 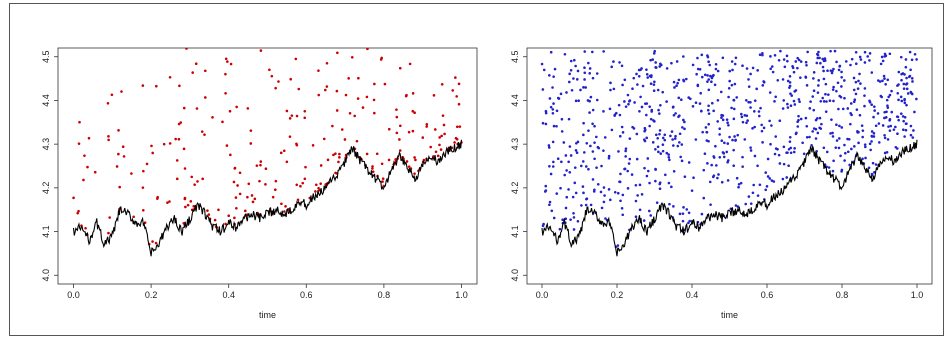 I want to click on y-tick-label: 4.3, so click(x=46, y=144).